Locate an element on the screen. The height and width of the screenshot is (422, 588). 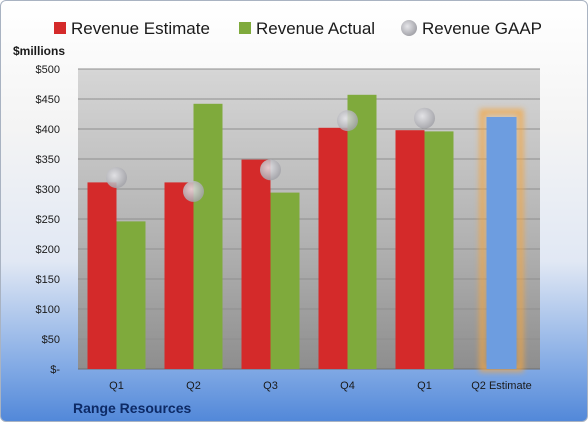
legend-label-revenue-estimate: Revenue Estimate is located at coordinates (140, 28).